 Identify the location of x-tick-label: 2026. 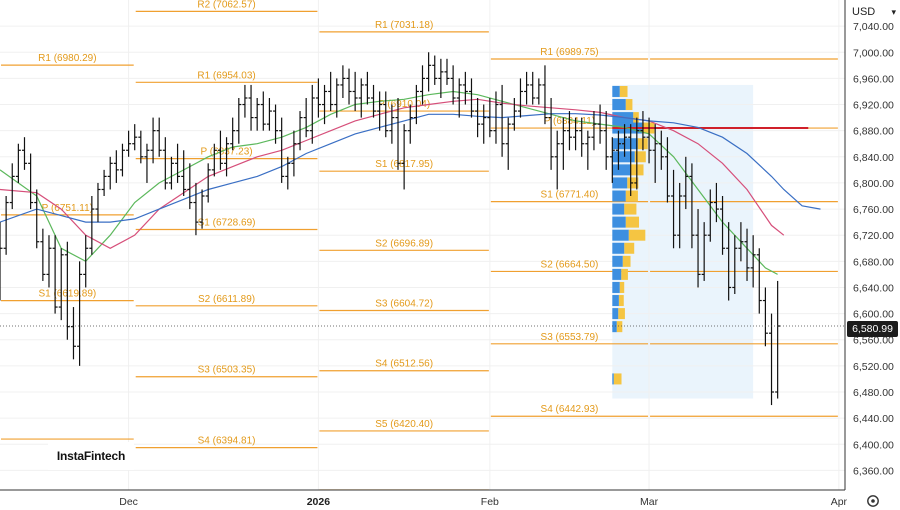
(319, 502).